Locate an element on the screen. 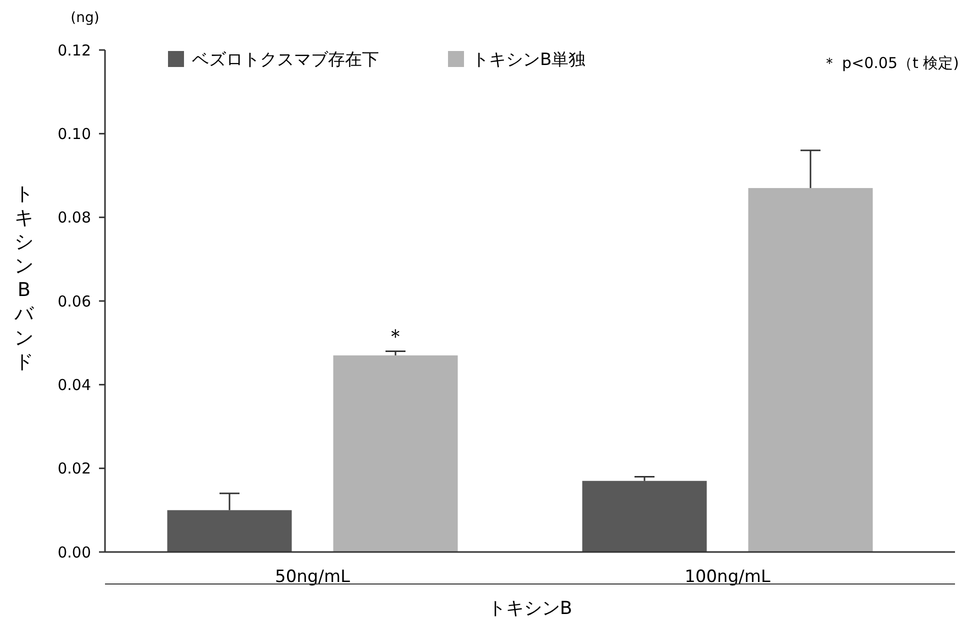 The width and height of the screenshot is (965, 628). y-tick-label: 0.12 is located at coordinates (74, 50).